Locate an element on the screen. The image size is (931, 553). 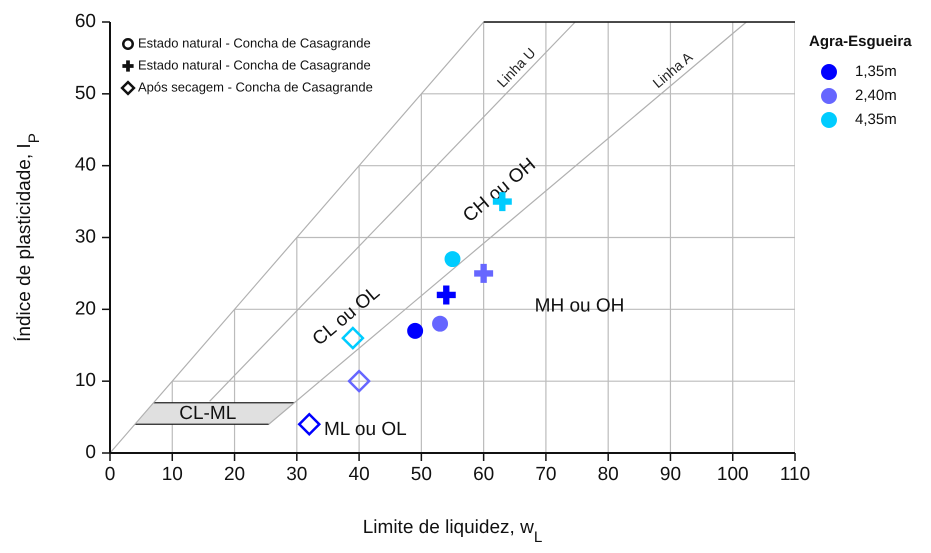
y-tick-label: 10 is located at coordinates (85, 381).